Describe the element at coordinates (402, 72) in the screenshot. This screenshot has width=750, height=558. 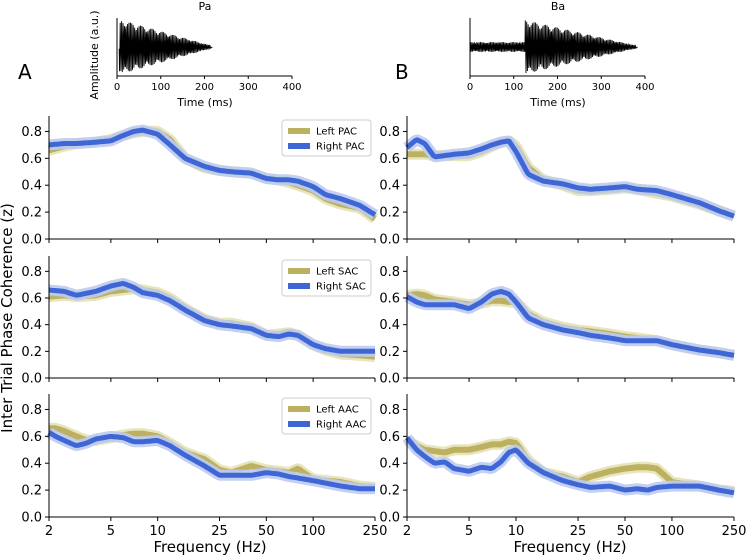
I see `panel-label-b: B` at that location.